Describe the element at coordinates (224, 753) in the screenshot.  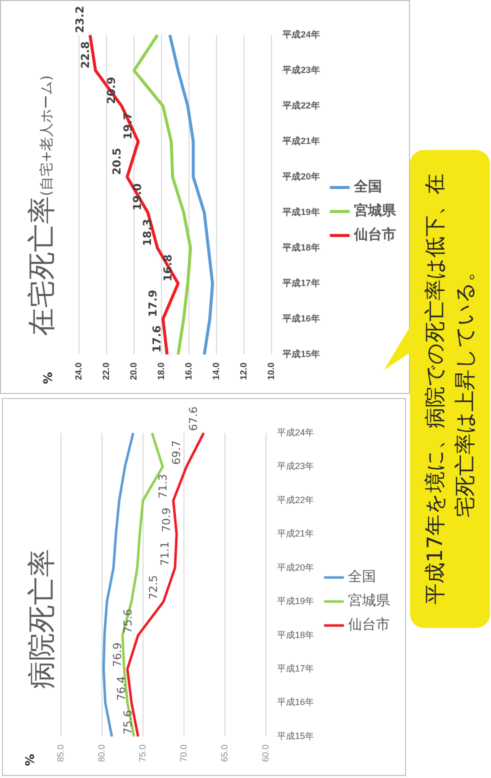
I see `x-tick-label: 65.0` at that location.